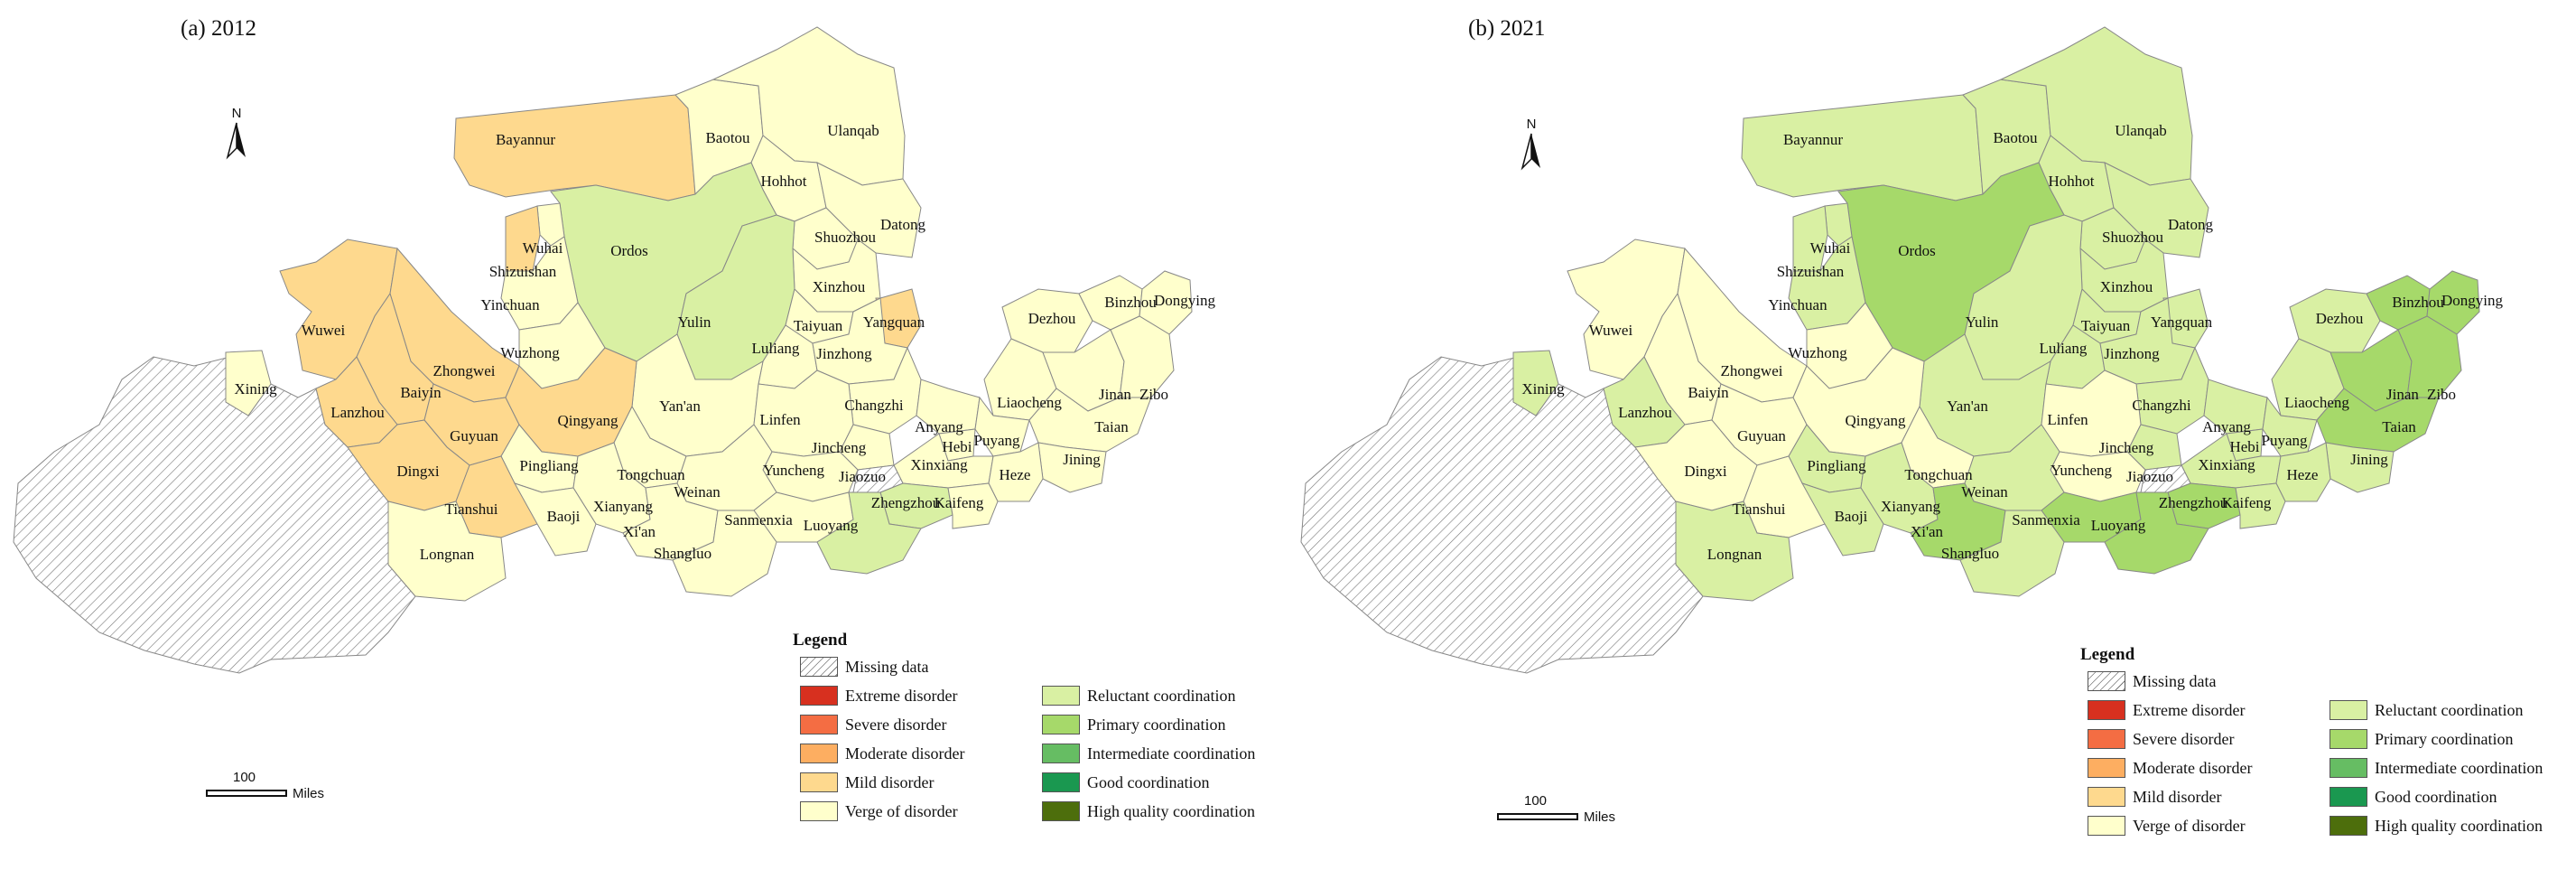 This screenshot has height=870, width=2576. What do you see at coordinates (2126, 447) in the screenshot?
I see `city-label-jincheng: Jincheng` at bounding box center [2126, 447].